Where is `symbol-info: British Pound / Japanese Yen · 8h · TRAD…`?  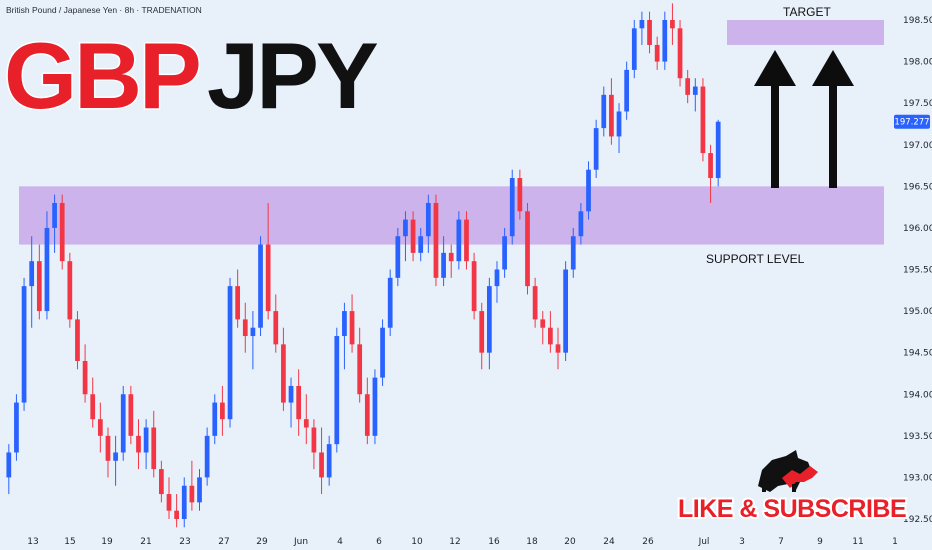
symbol-info: British Pound / Japanese Yen · 8h · TRAD… is located at coordinates (104, 10).